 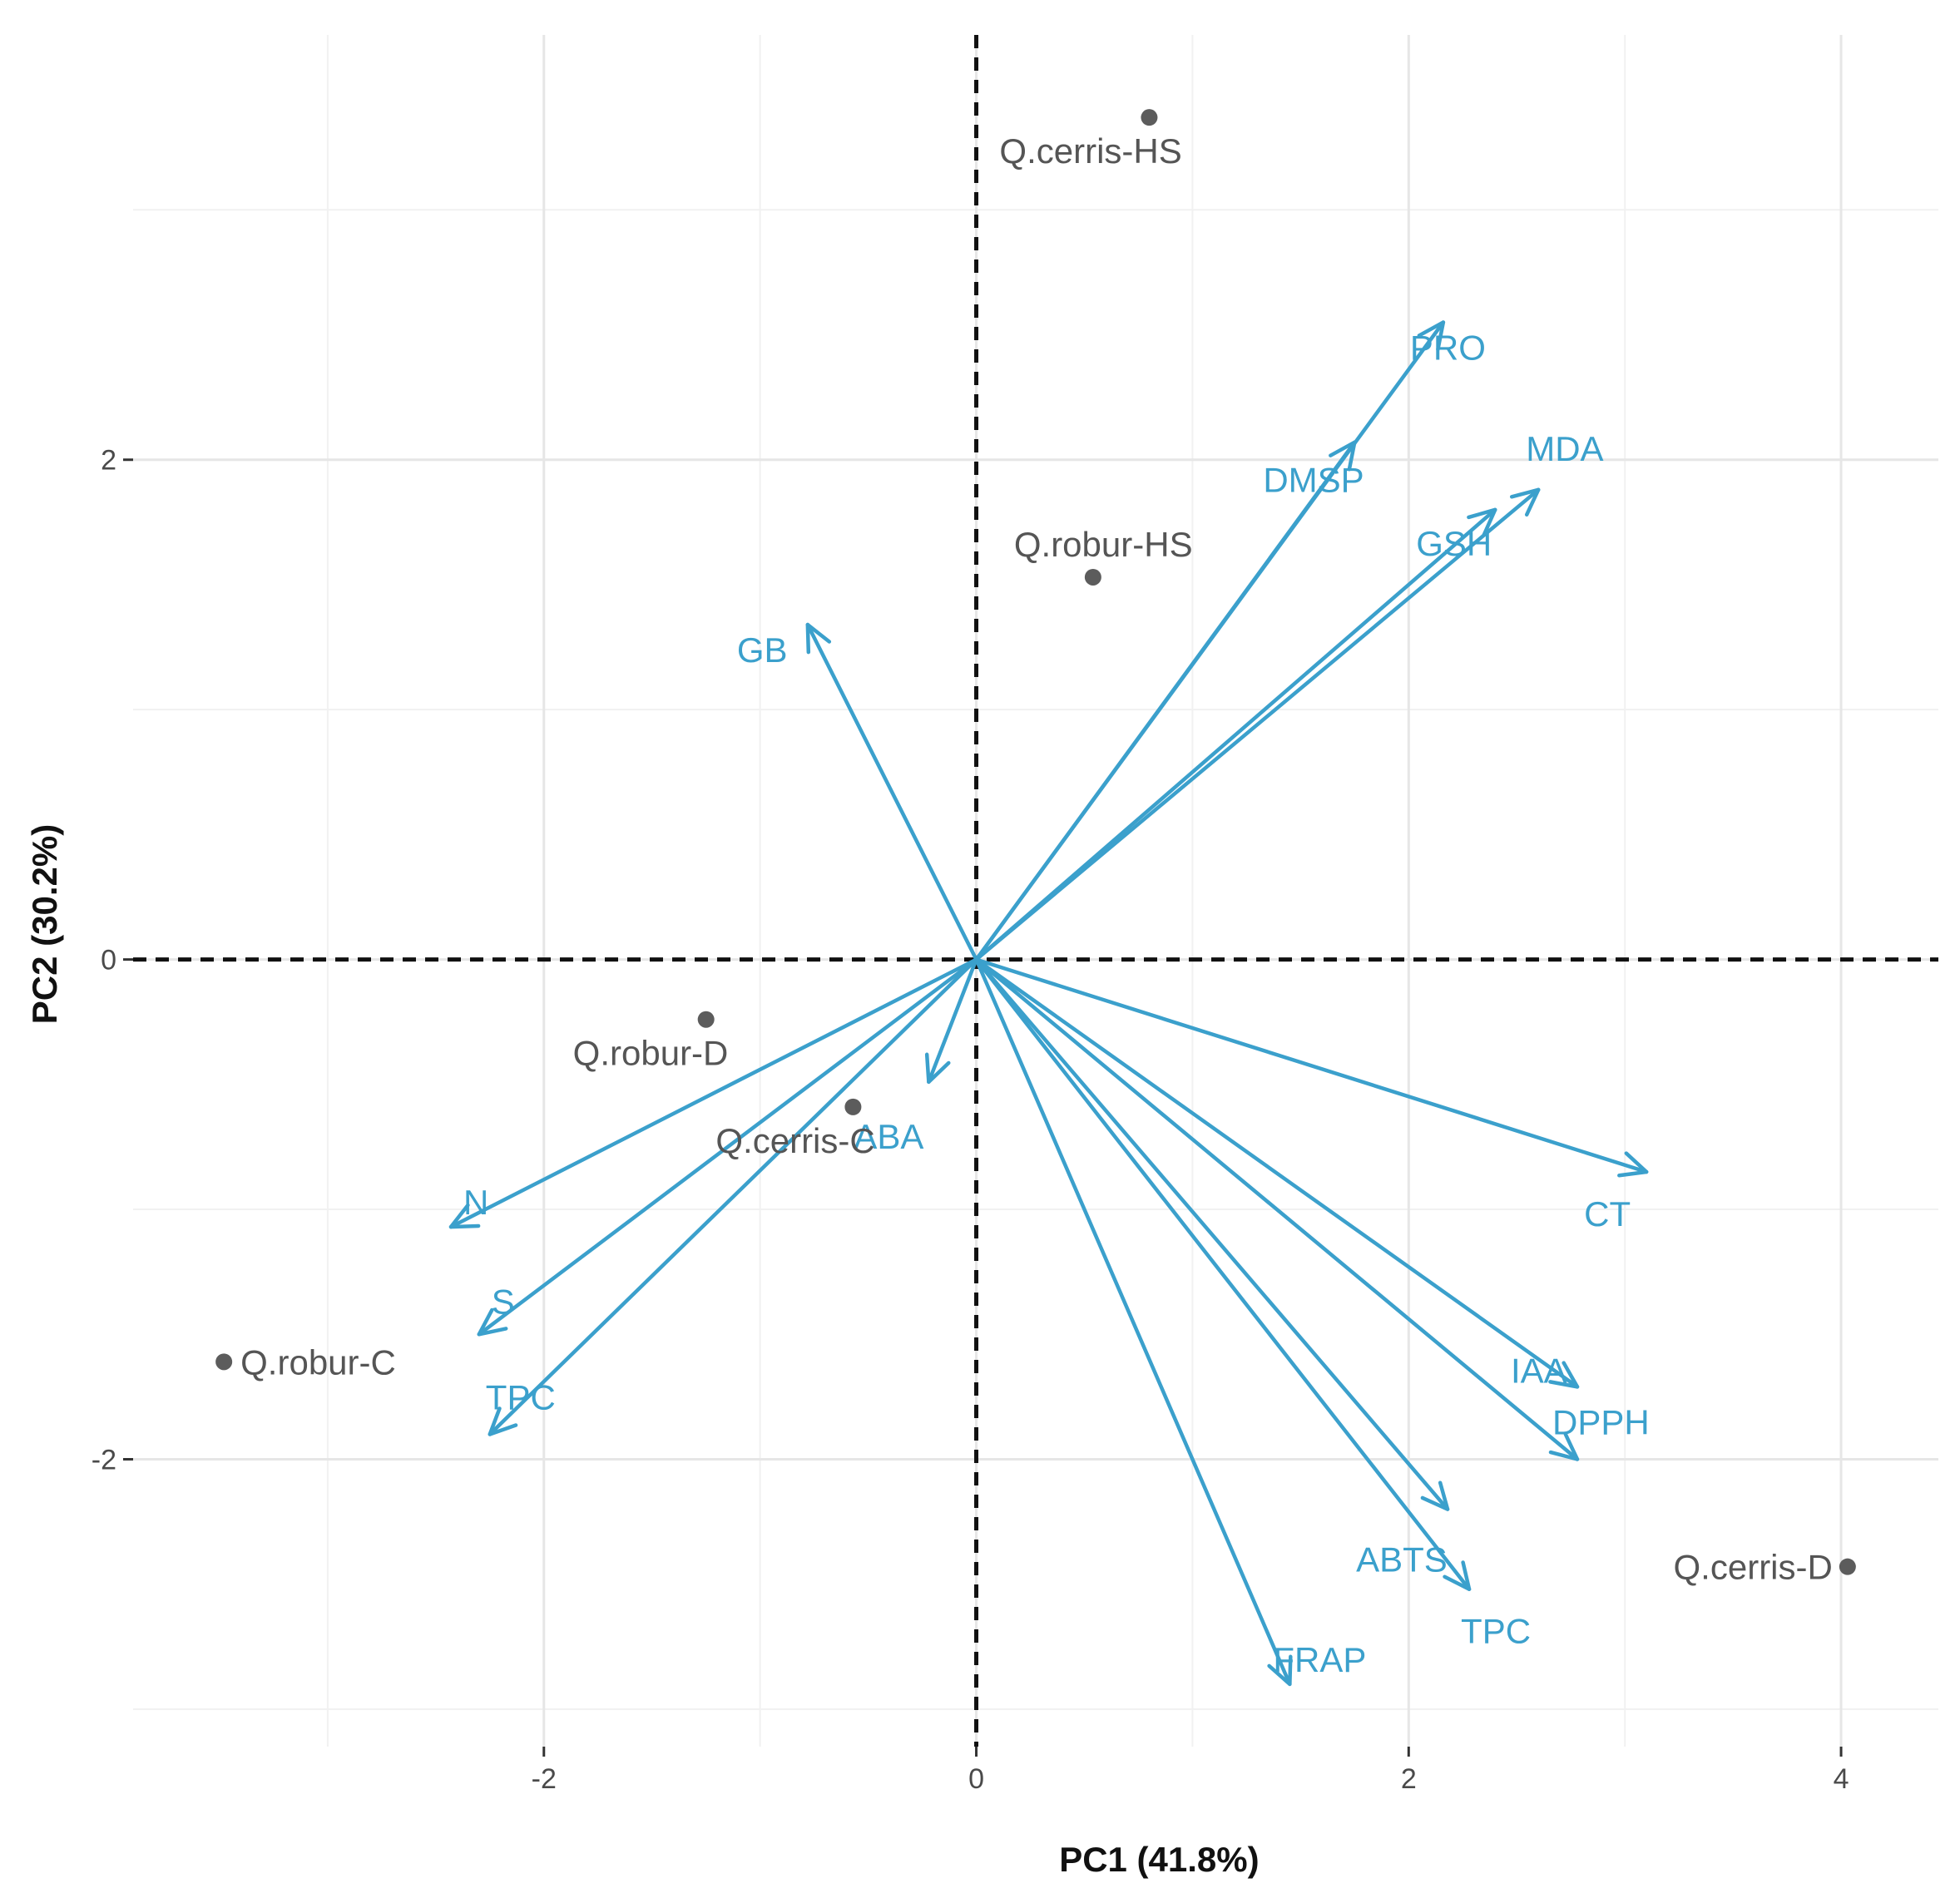 What do you see at coordinates (853, 1107) in the screenshot?
I see `sample-point-q-cerris-c` at bounding box center [853, 1107].